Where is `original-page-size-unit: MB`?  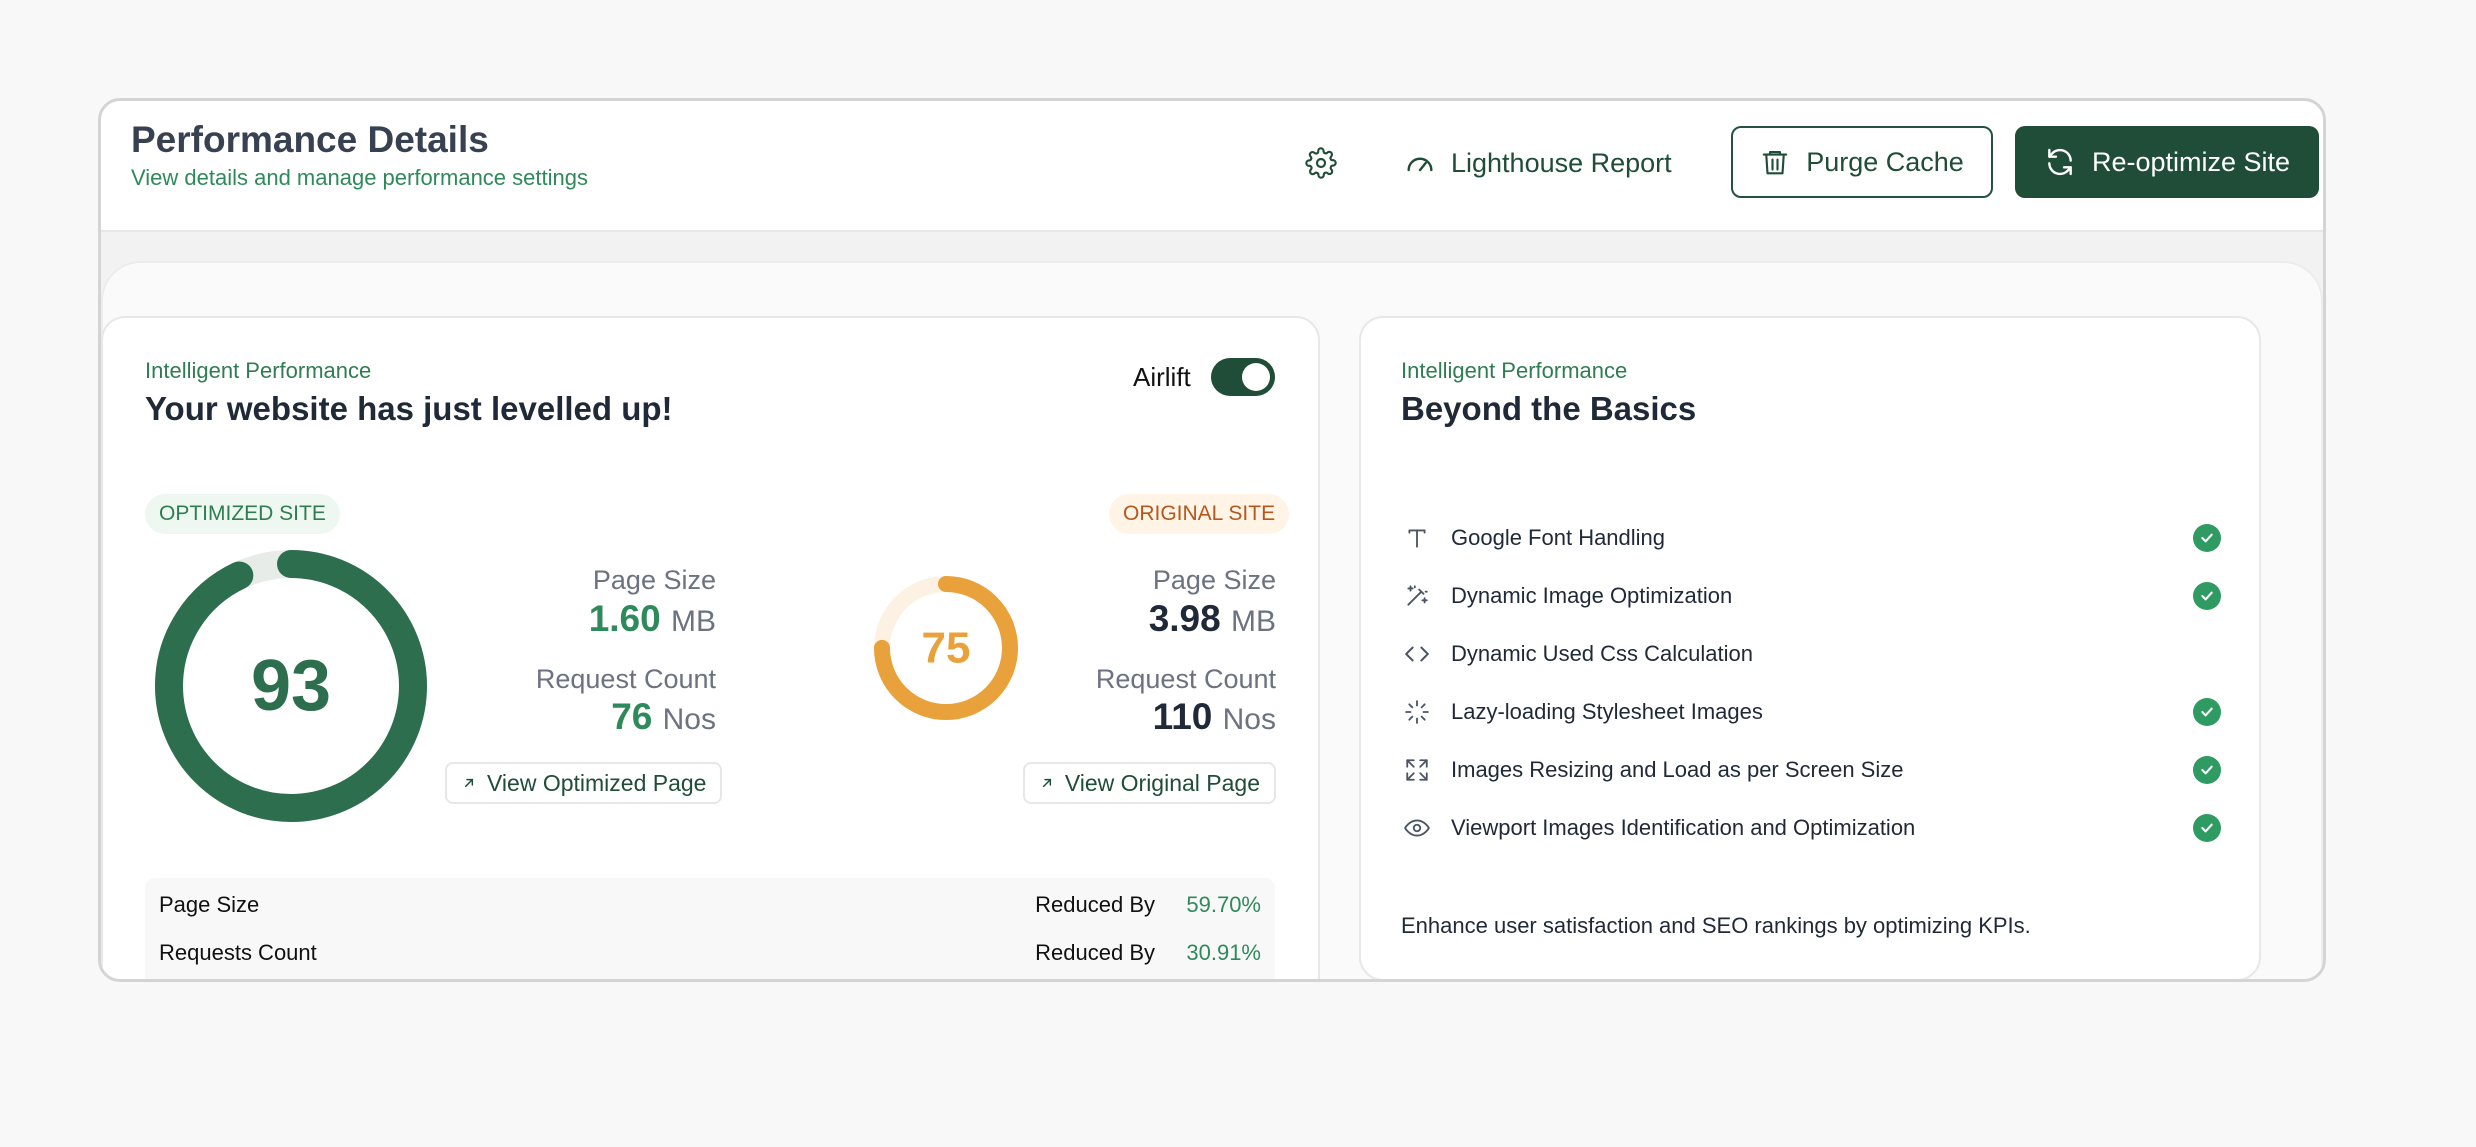
original-page-size-unit: MB is located at coordinates (1253, 621).